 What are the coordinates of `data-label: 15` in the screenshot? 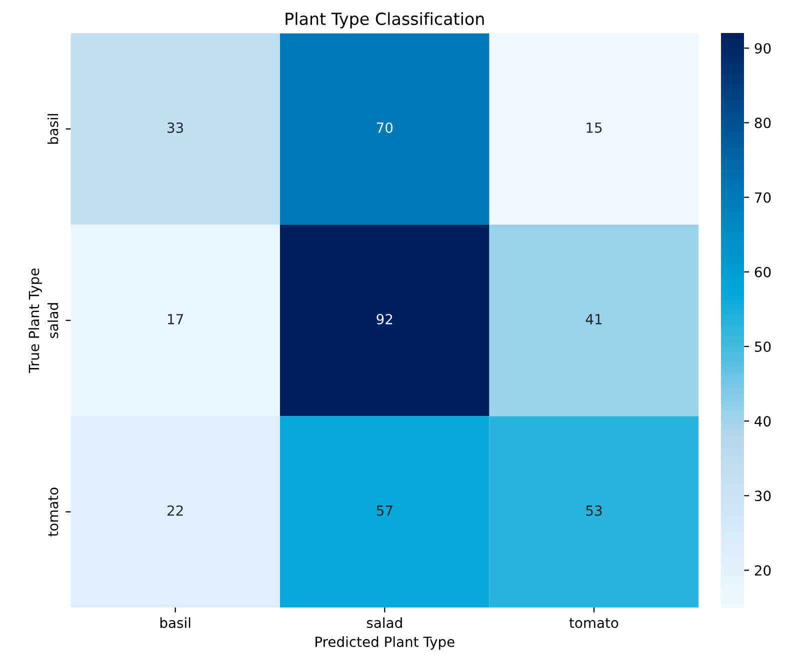 It's located at (594, 127).